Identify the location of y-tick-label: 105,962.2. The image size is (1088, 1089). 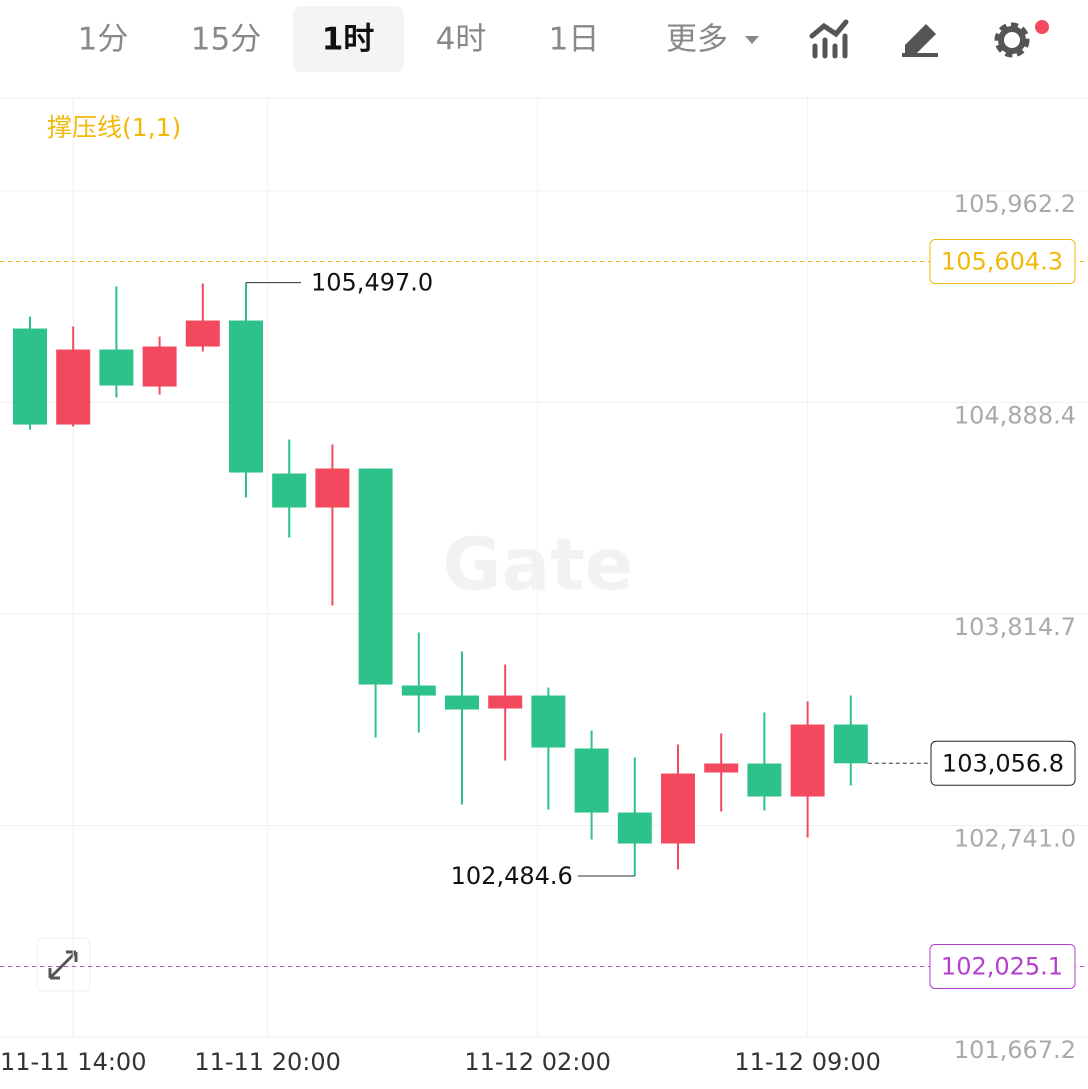
(1015, 204).